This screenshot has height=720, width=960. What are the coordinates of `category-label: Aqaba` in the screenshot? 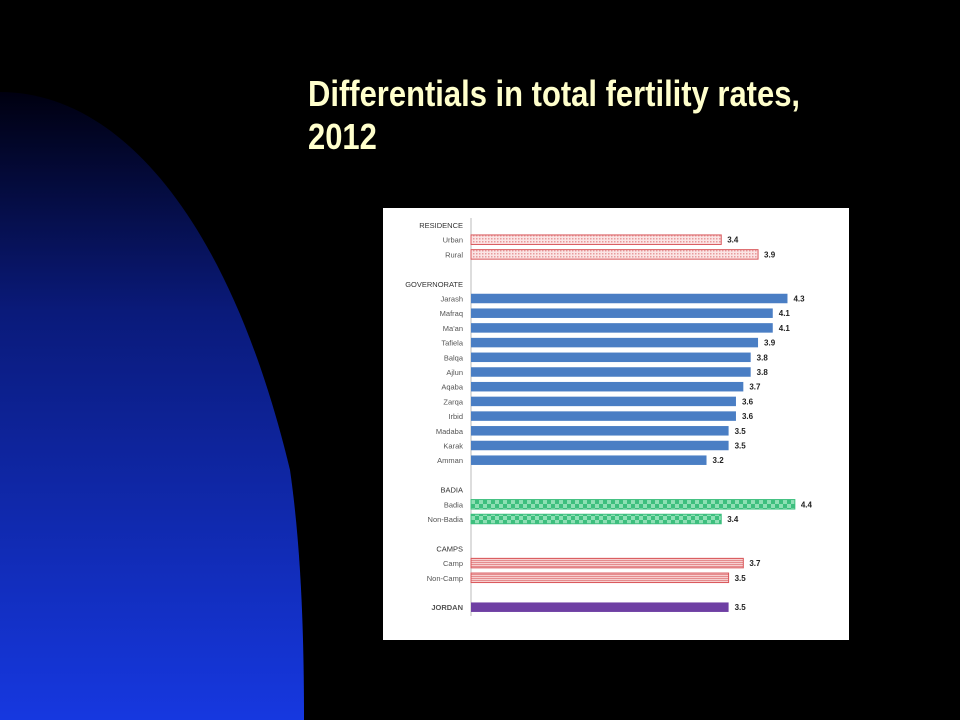 It's located at (452, 387).